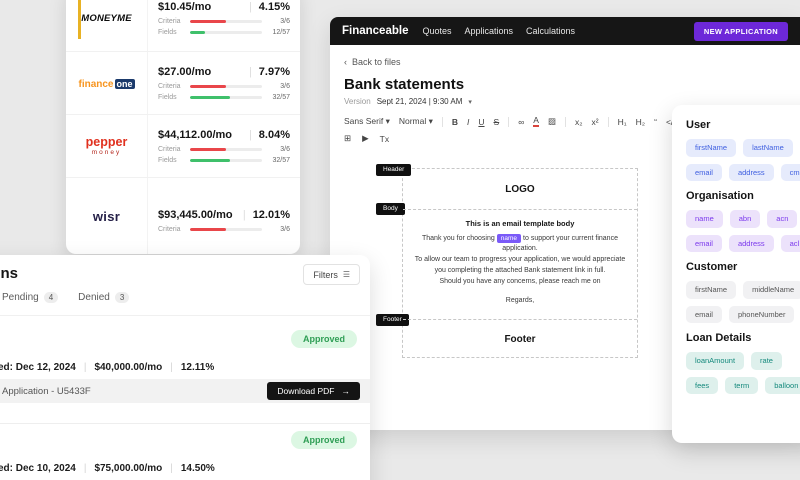 This screenshot has width=800, height=480. What do you see at coordinates (520, 339) in the screenshot?
I see `template-footer-section: Footer` at bounding box center [520, 339].